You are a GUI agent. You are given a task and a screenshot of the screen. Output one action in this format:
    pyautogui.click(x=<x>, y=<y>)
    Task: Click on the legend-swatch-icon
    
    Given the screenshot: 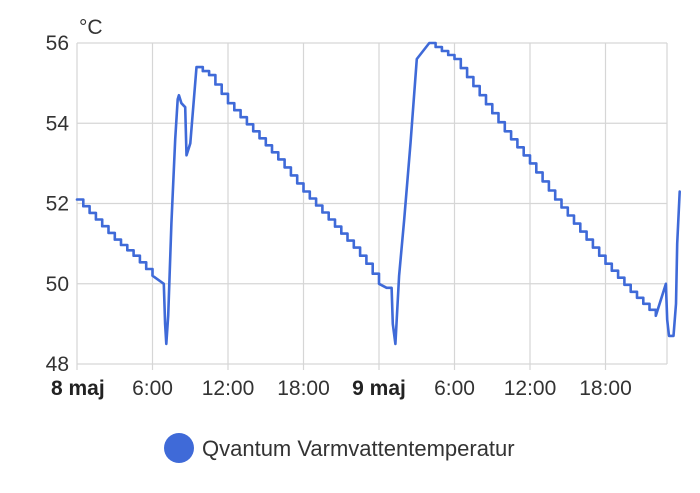 What is the action you would take?
    pyautogui.click(x=179, y=448)
    